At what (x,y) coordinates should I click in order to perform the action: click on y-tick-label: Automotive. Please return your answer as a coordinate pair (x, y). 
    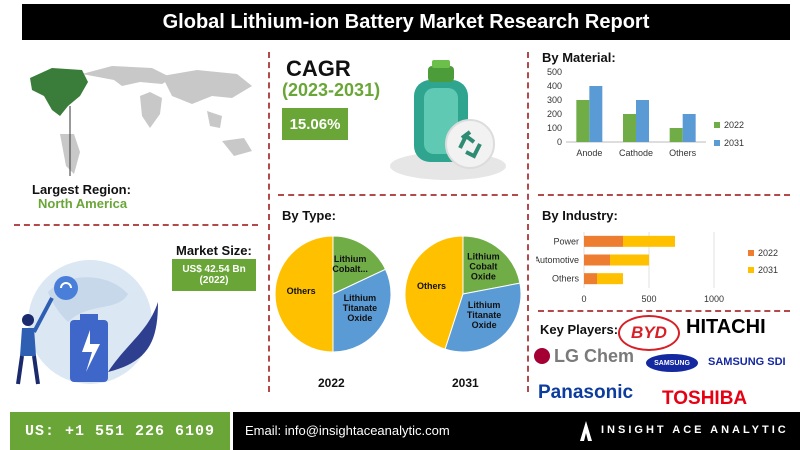
    Looking at the image, I should click on (557, 260).